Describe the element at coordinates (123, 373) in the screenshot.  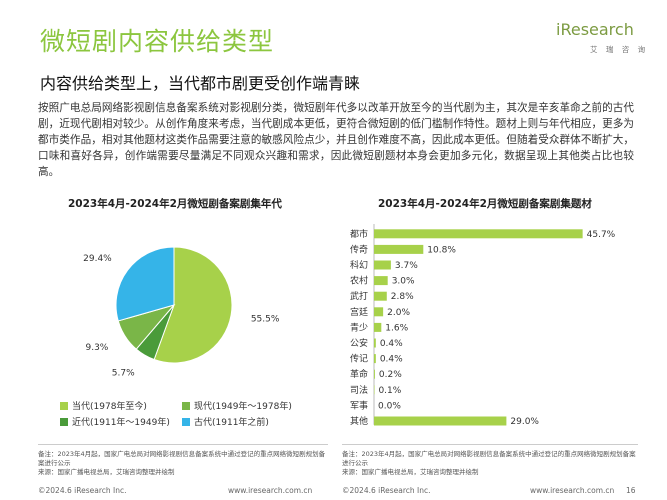
I see `pie-value-label: 5.7%` at that location.